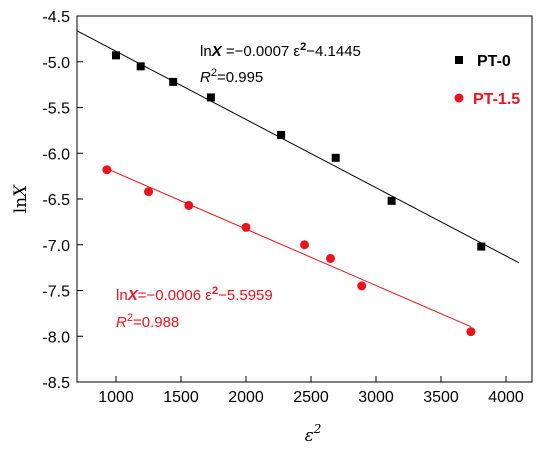 This screenshot has height=452, width=550. Describe the element at coordinates (181, 397) in the screenshot. I see `x-tick-label: 1500` at that location.